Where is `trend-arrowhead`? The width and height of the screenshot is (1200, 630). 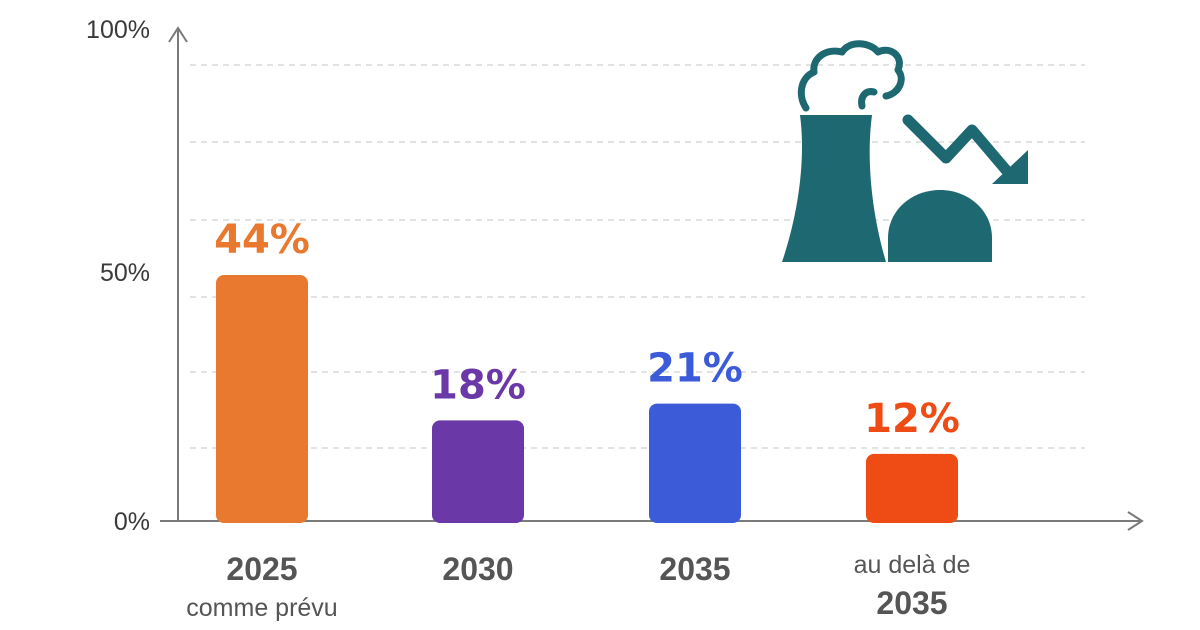
trend-arrowhead is located at coordinates (1010, 167).